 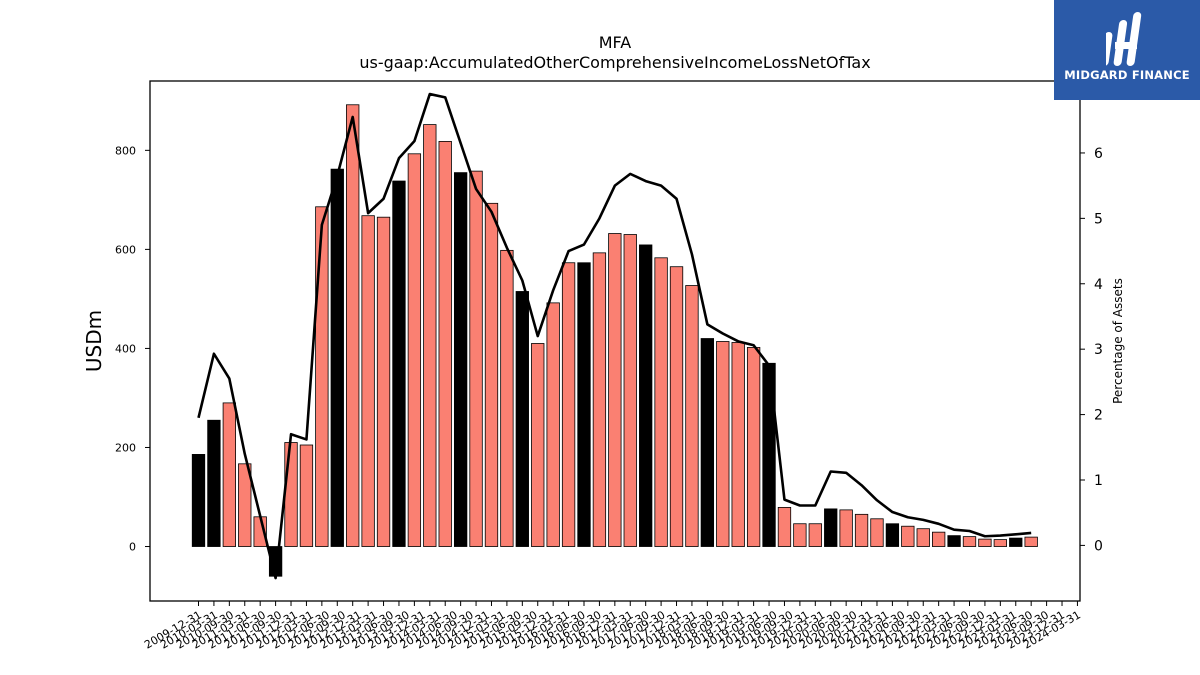 I want to click on chart-title: MFA, so click(x=615, y=42).